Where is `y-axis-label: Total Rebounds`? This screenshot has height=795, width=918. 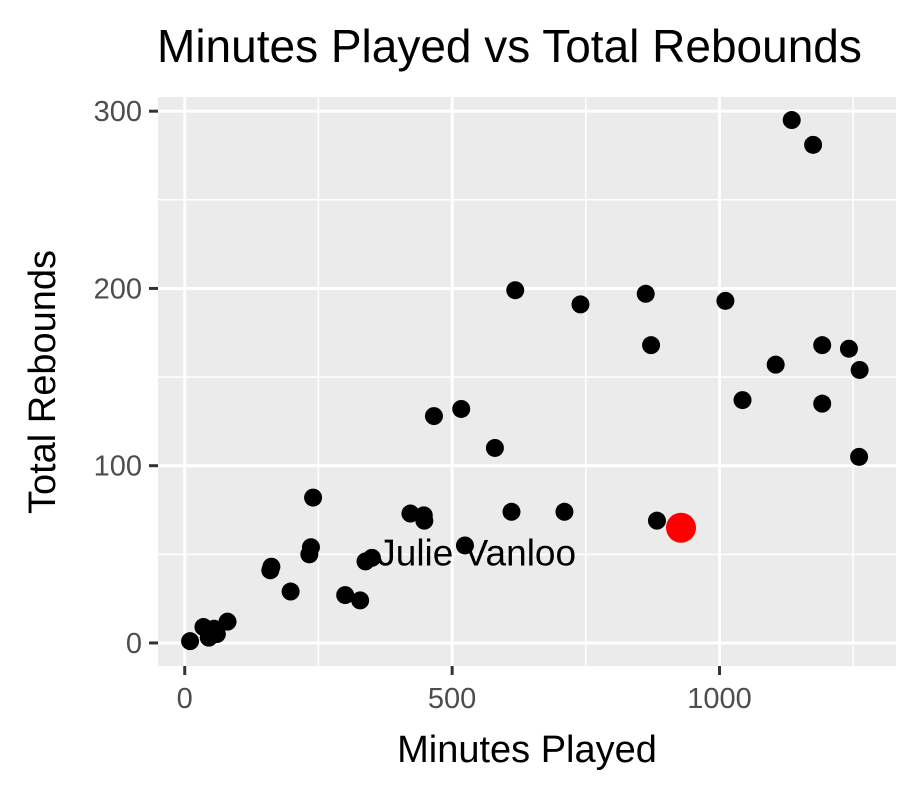
y-axis-label: Total Rebounds is located at coordinates (43, 382).